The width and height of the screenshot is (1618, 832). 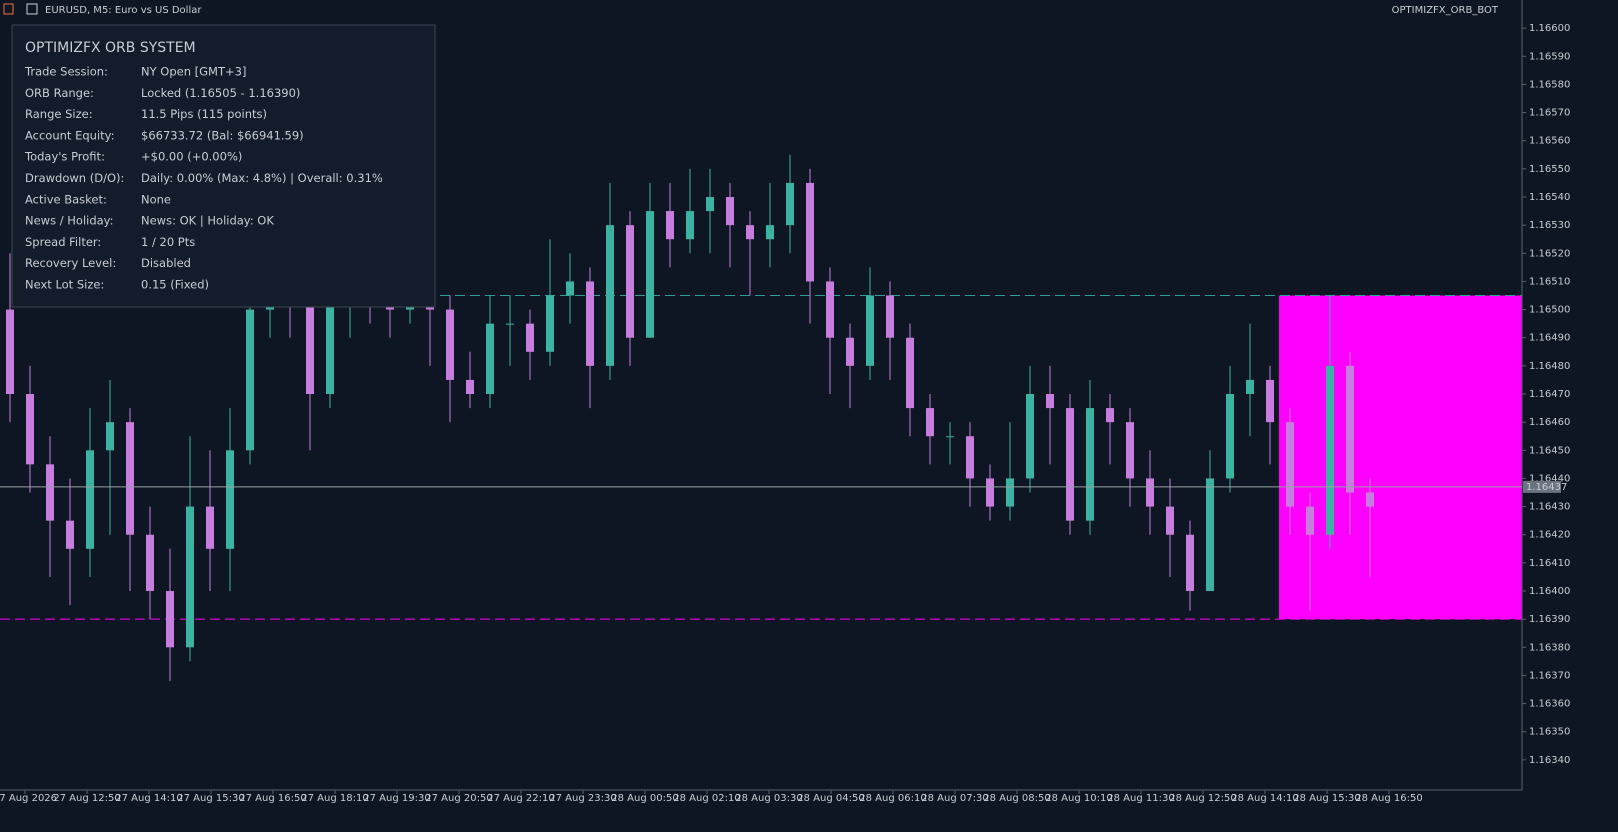 I want to click on y-tick-label: 1.16500, so click(x=1549, y=310).